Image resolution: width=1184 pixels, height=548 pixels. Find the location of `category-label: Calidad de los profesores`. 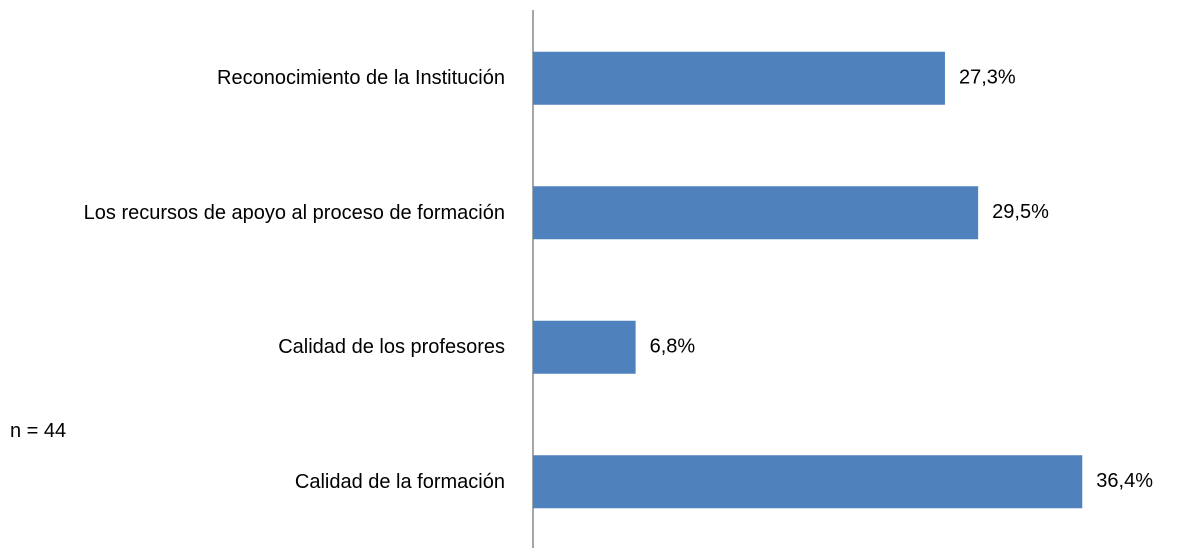

category-label: Calidad de los profesores is located at coordinates (391, 347).